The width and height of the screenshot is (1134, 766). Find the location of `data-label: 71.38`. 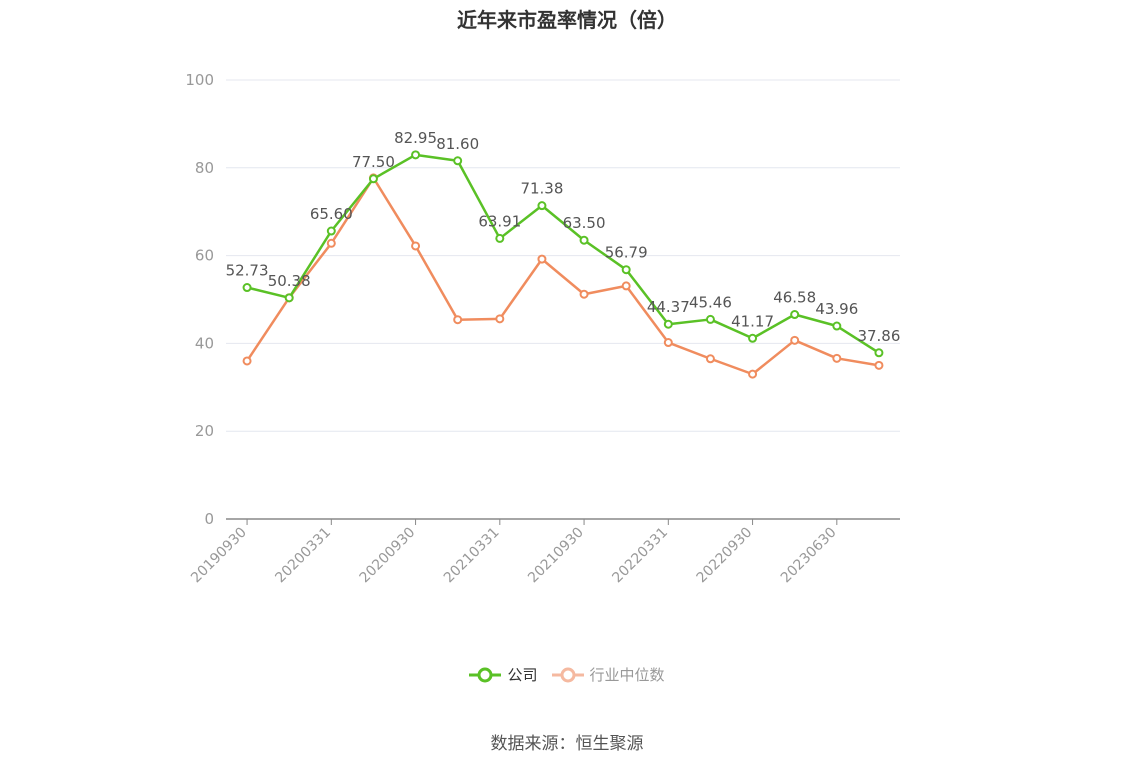

data-label: 71.38 is located at coordinates (541, 189).